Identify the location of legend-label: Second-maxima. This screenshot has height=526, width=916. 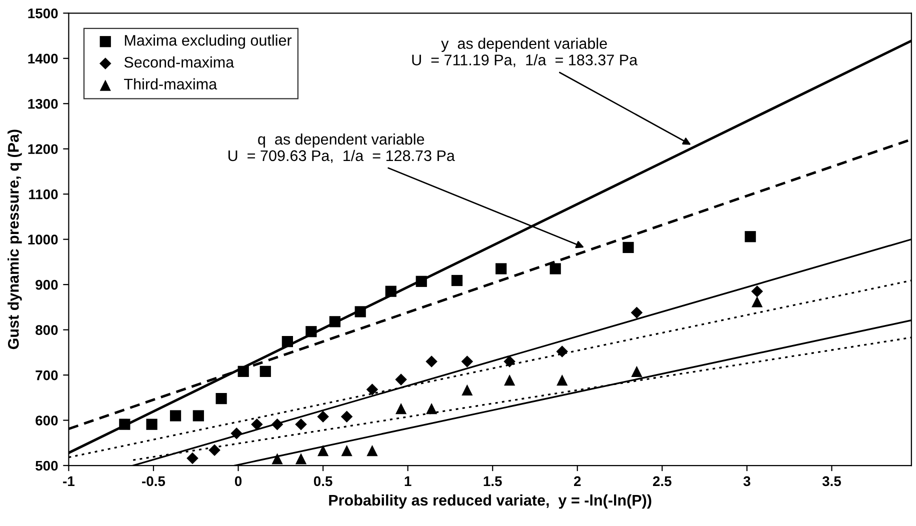
(179, 62).